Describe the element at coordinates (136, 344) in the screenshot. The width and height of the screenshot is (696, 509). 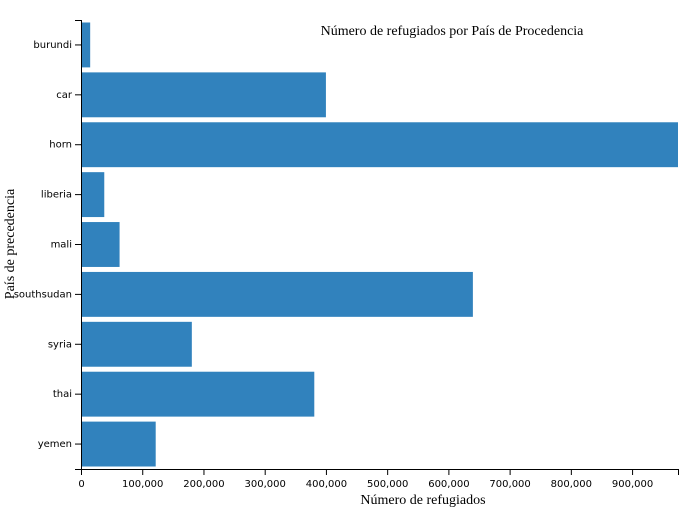
I see `bar-syria` at that location.